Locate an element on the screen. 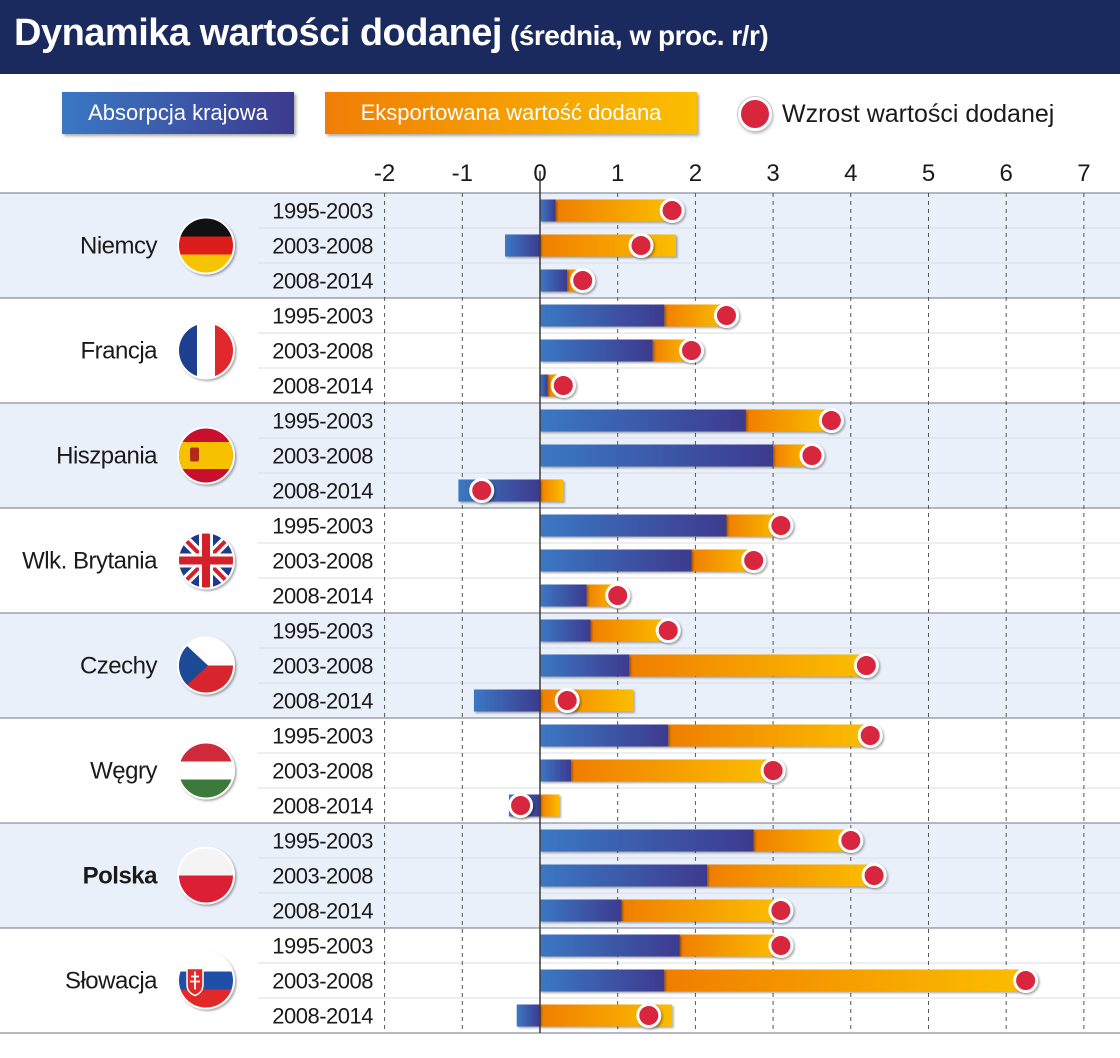  country-label: Czechy is located at coordinates (119, 666).